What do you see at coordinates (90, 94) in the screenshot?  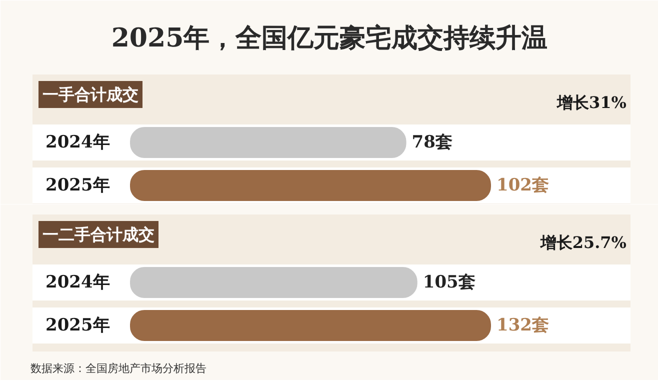 I see `chart-subtitle: 一手合计成交` at bounding box center [90, 94].